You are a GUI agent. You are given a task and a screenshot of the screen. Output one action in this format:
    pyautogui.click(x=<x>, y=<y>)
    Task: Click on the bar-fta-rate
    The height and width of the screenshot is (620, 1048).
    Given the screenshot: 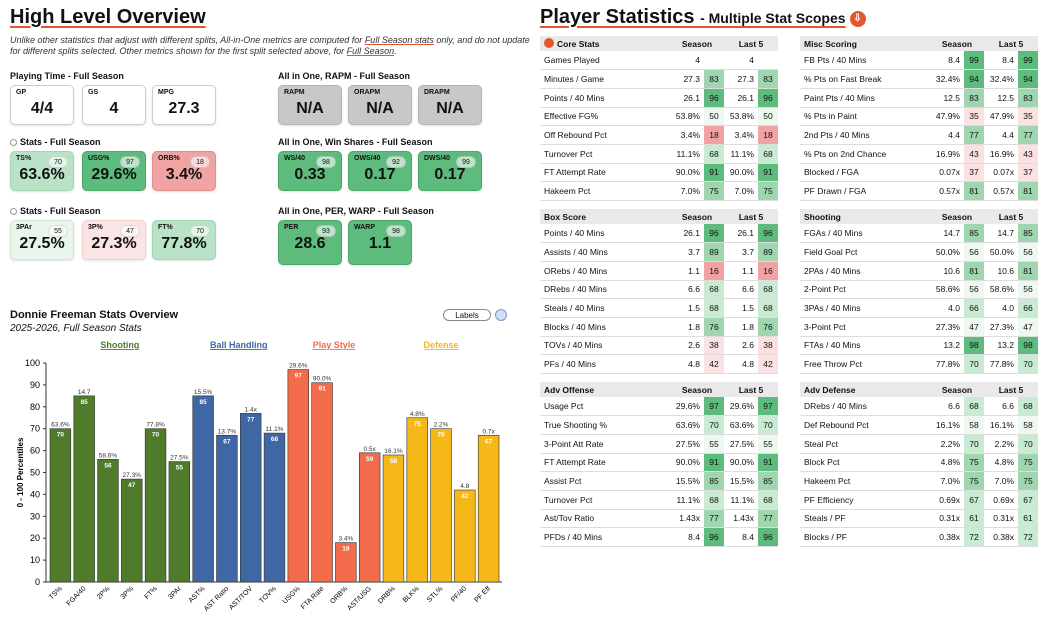 What is the action you would take?
    pyautogui.click(x=322, y=482)
    